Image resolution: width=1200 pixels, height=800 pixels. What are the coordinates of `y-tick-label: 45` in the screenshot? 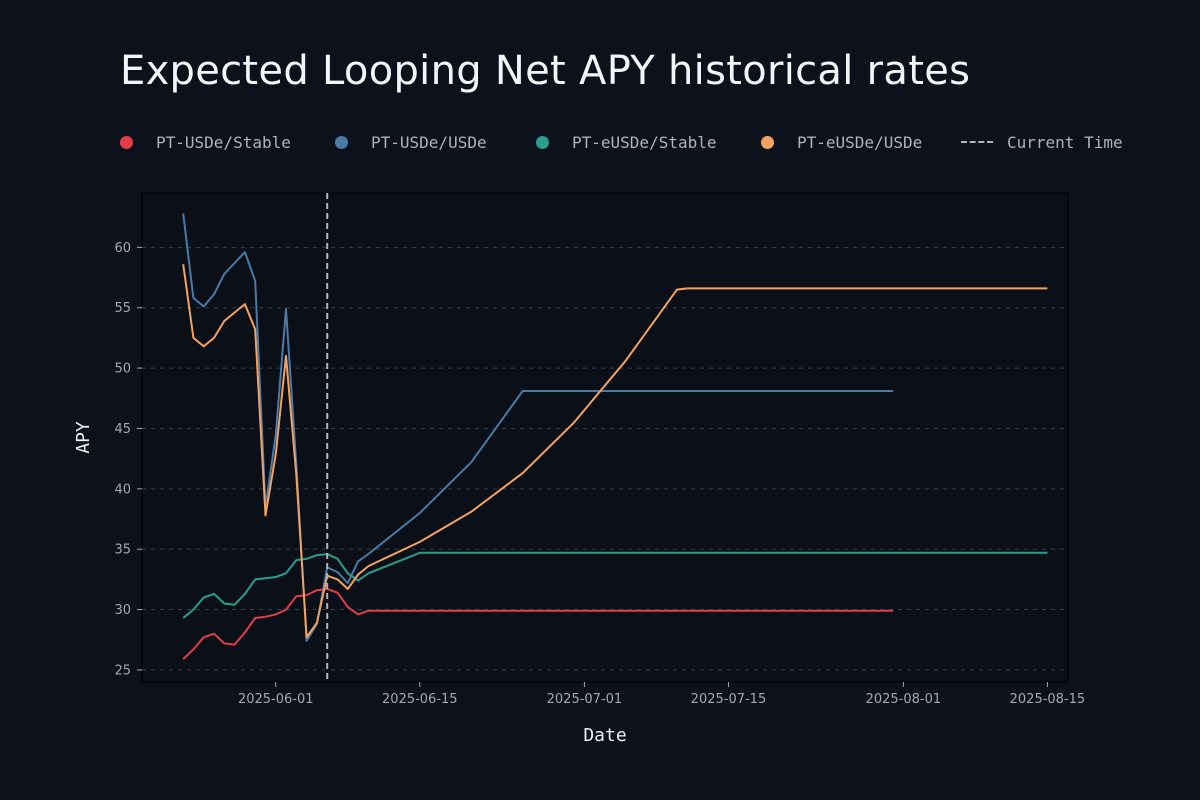 It's located at (122, 429).